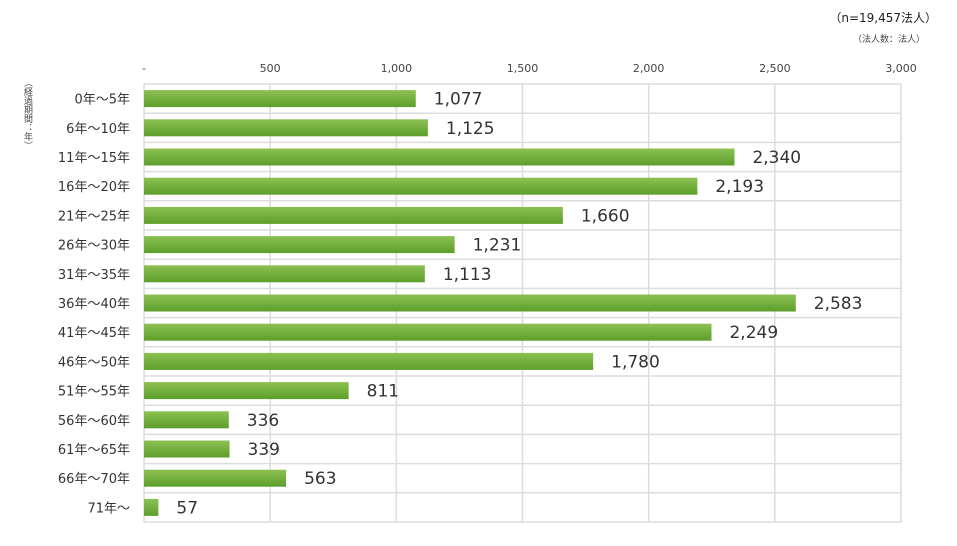  Describe the element at coordinates (383, 392) in the screenshot. I see `value-label: 811` at that location.